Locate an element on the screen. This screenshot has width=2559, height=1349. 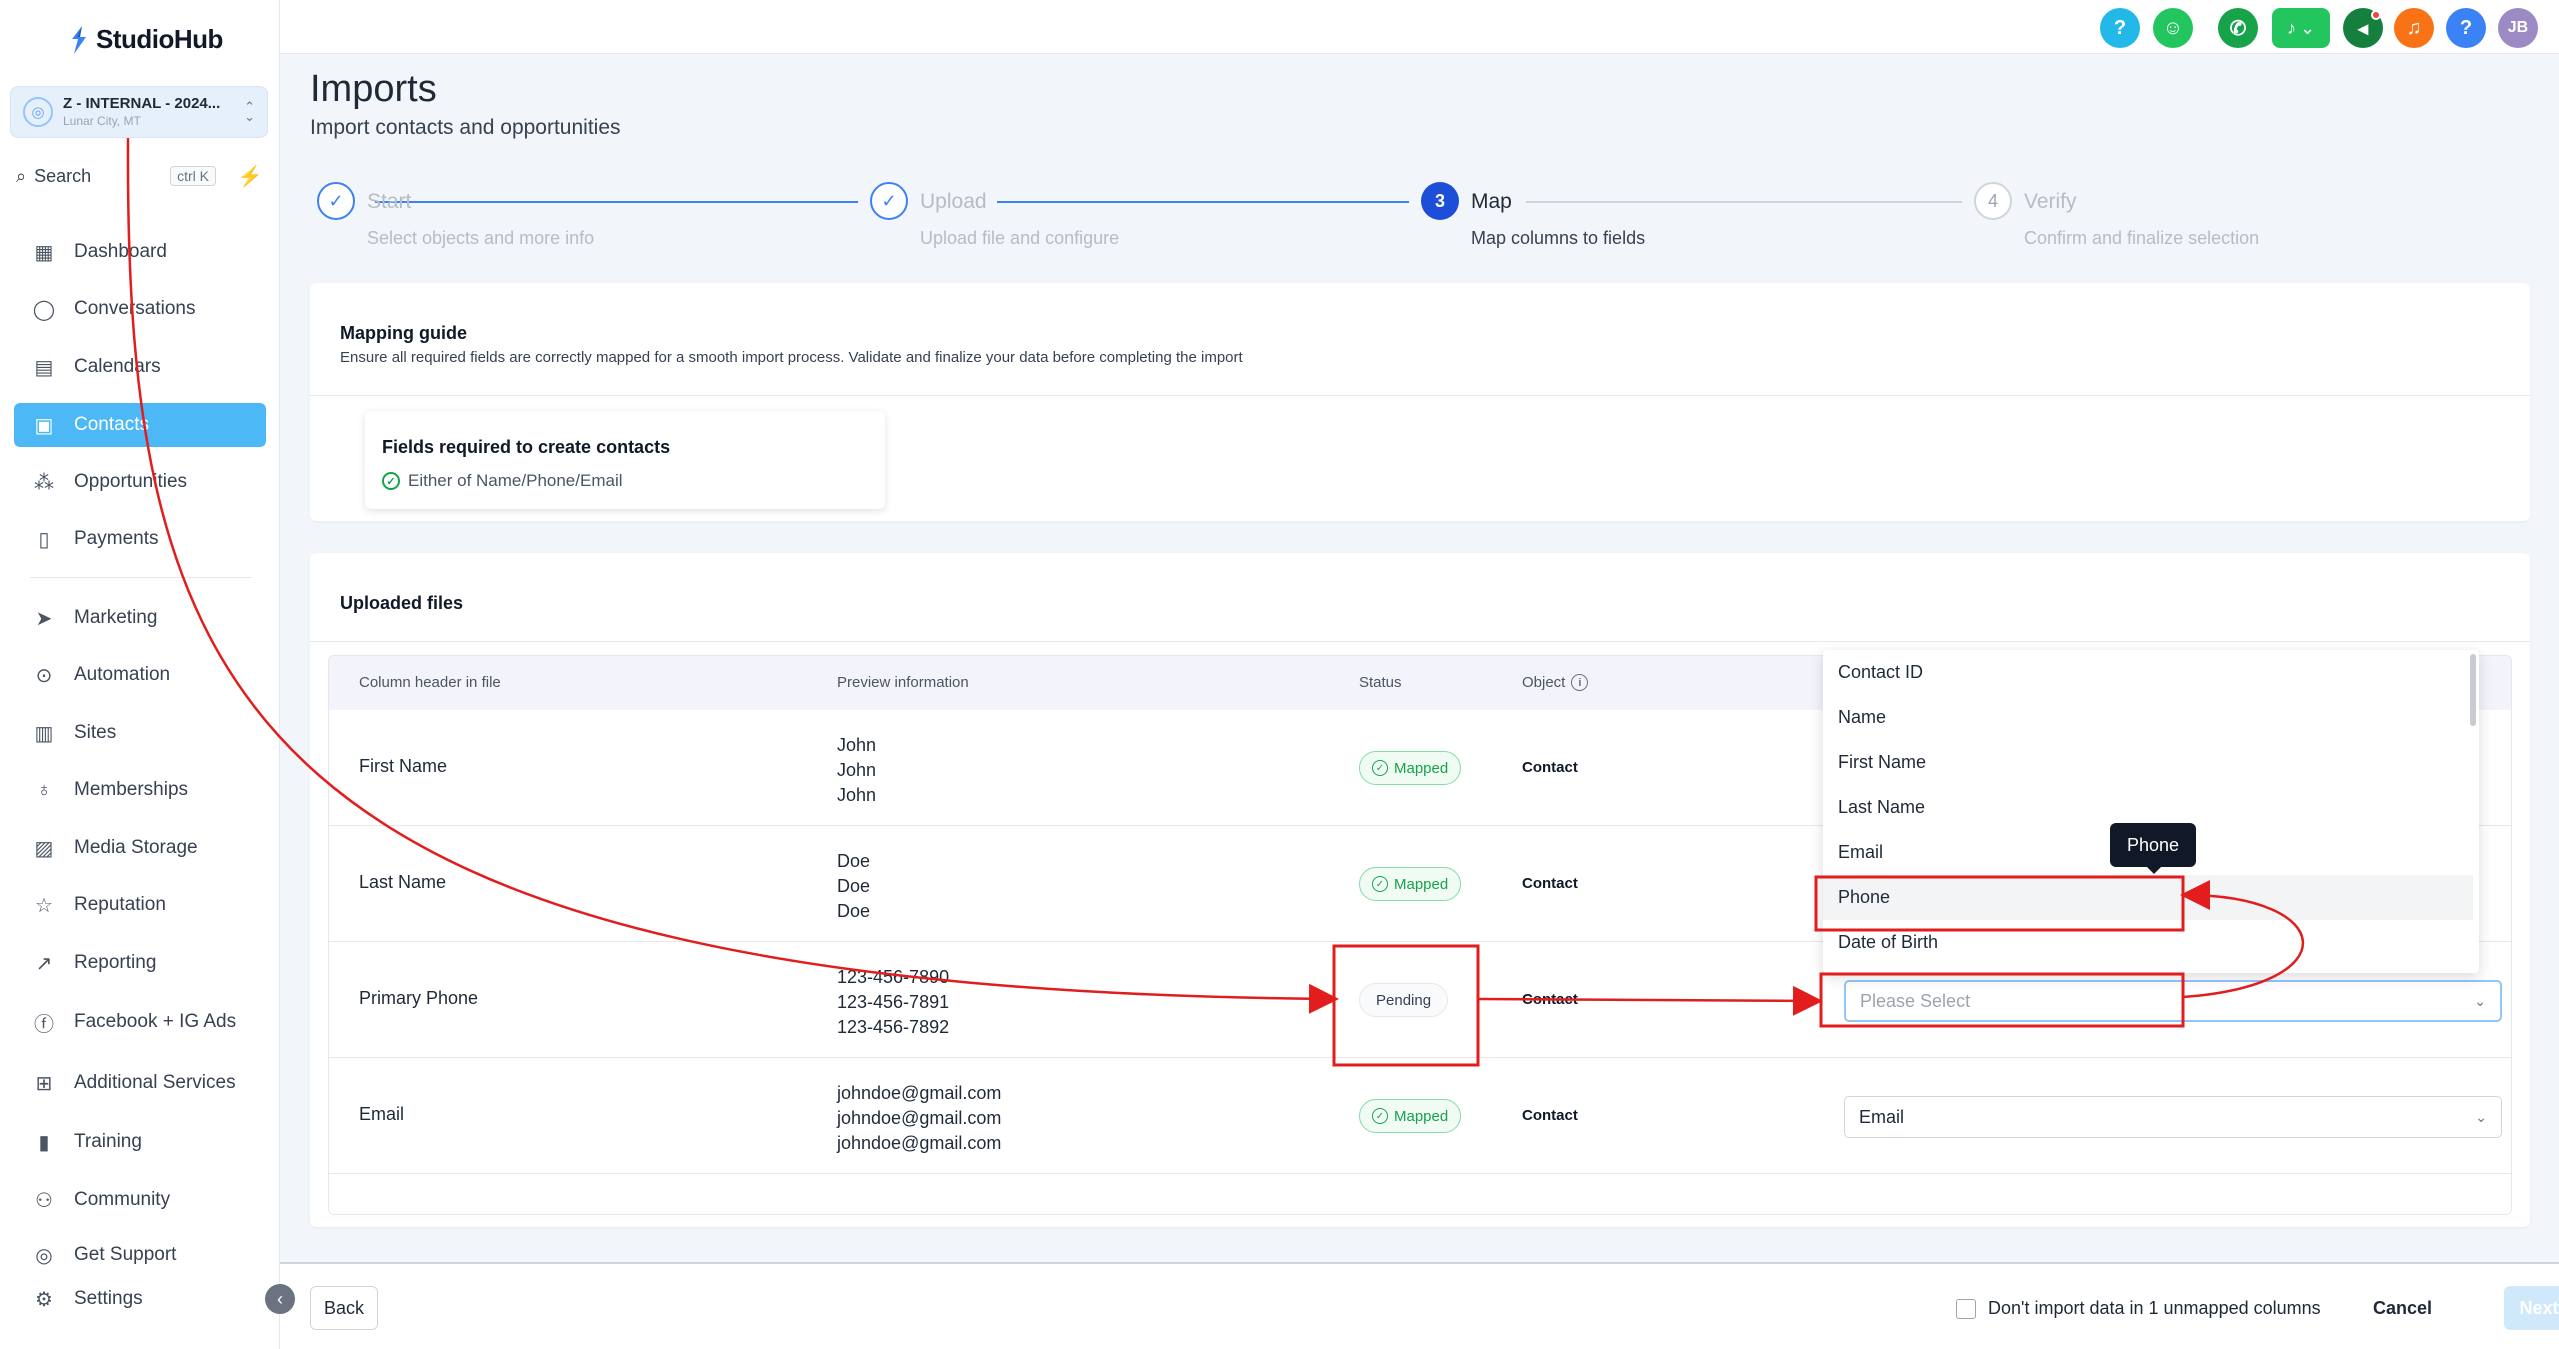
sidebar-item-community: ⚇ Community is located at coordinates (140, 1200).